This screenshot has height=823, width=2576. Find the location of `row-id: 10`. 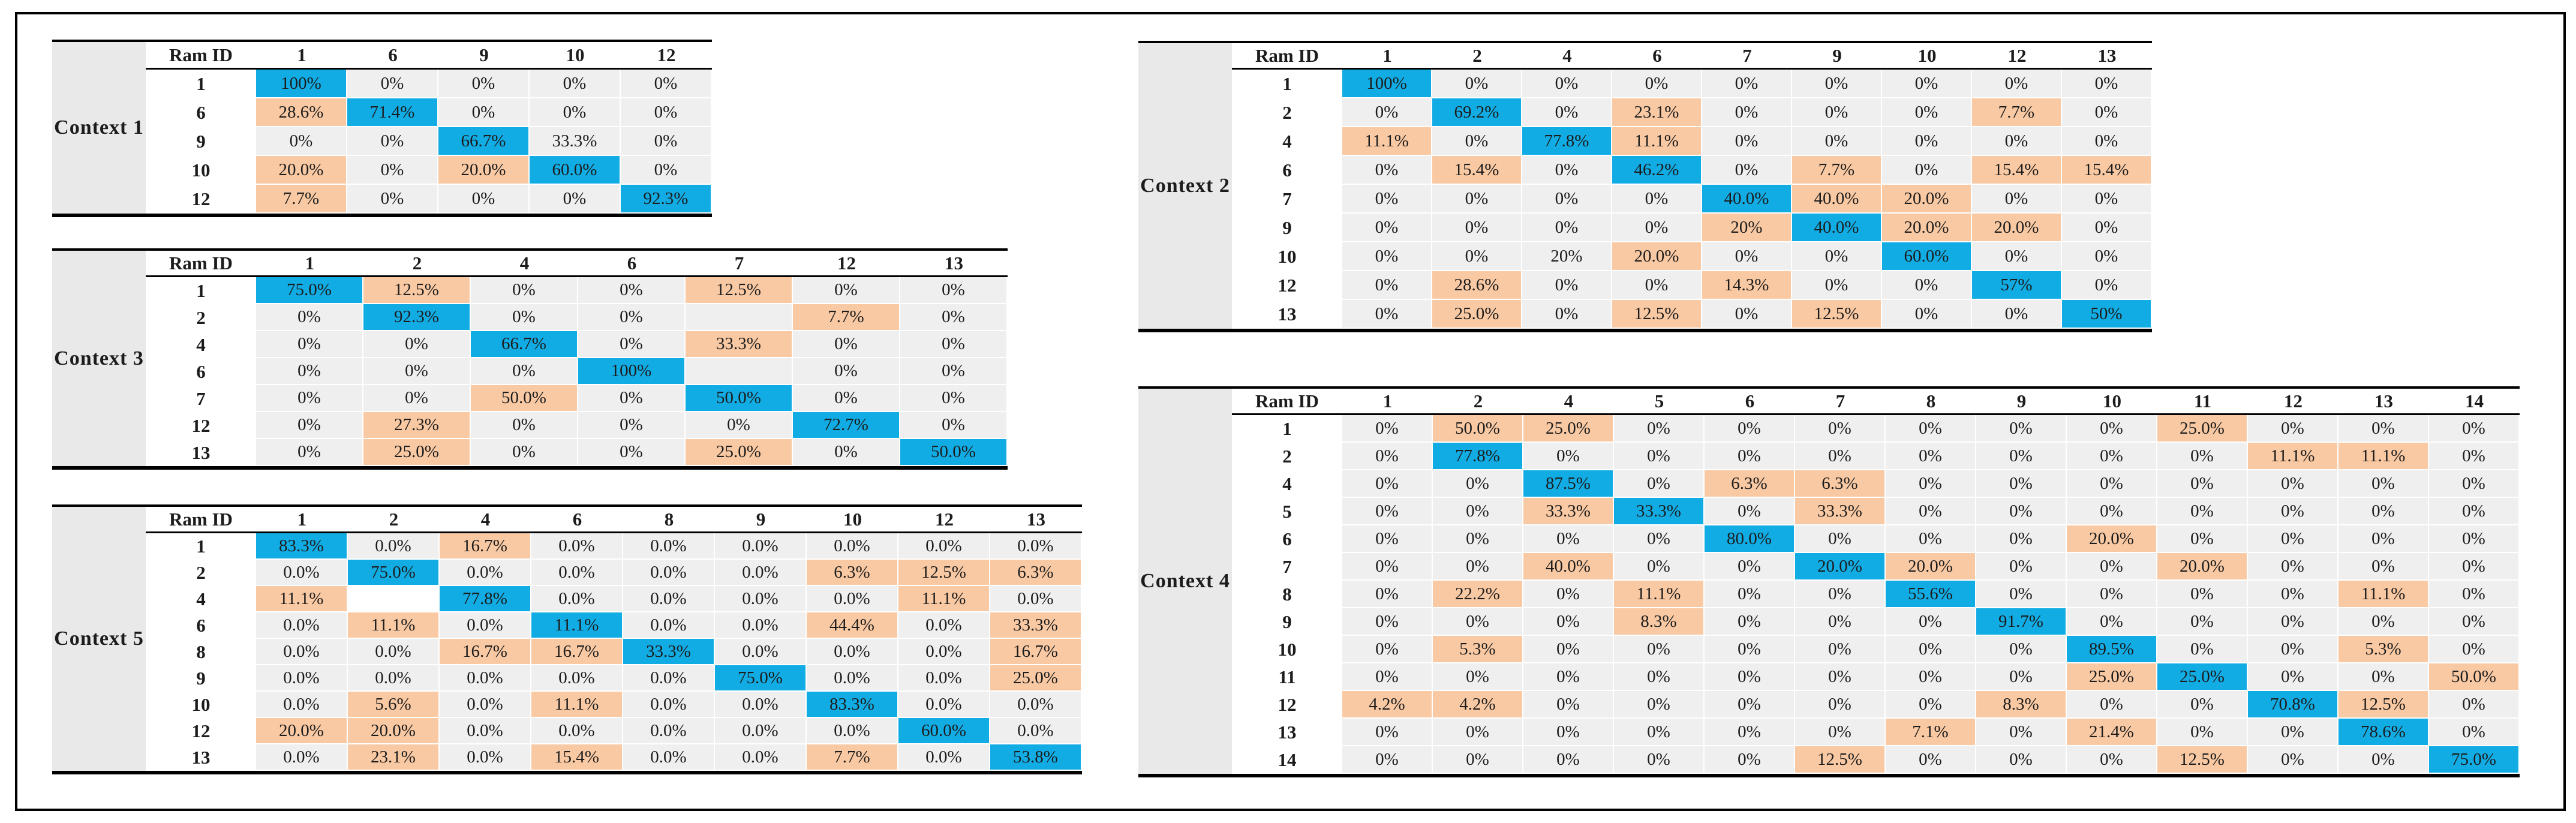

row-id: 10 is located at coordinates (201, 705).